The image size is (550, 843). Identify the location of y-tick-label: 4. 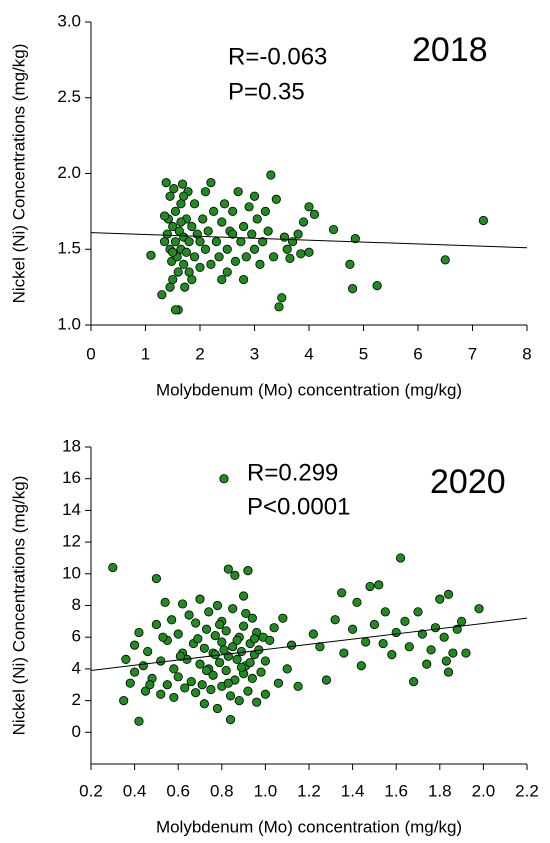
(76, 667).